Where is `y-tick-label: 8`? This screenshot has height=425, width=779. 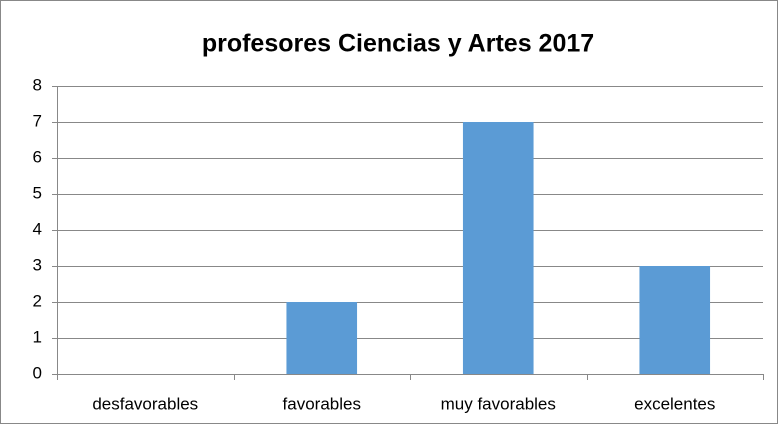 y-tick-label: 8 is located at coordinates (37, 84).